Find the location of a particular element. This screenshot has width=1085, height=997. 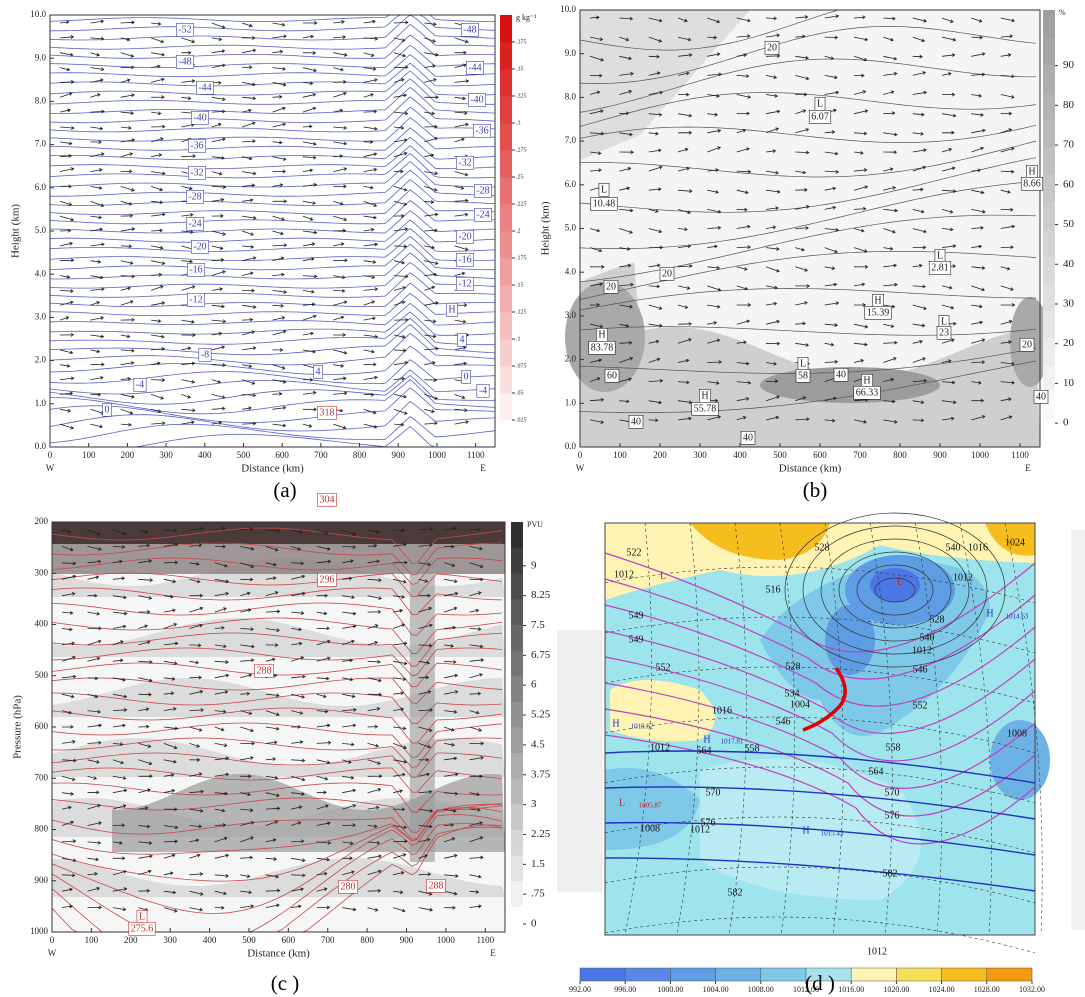

contour-label: -4 is located at coordinates (483, 390).